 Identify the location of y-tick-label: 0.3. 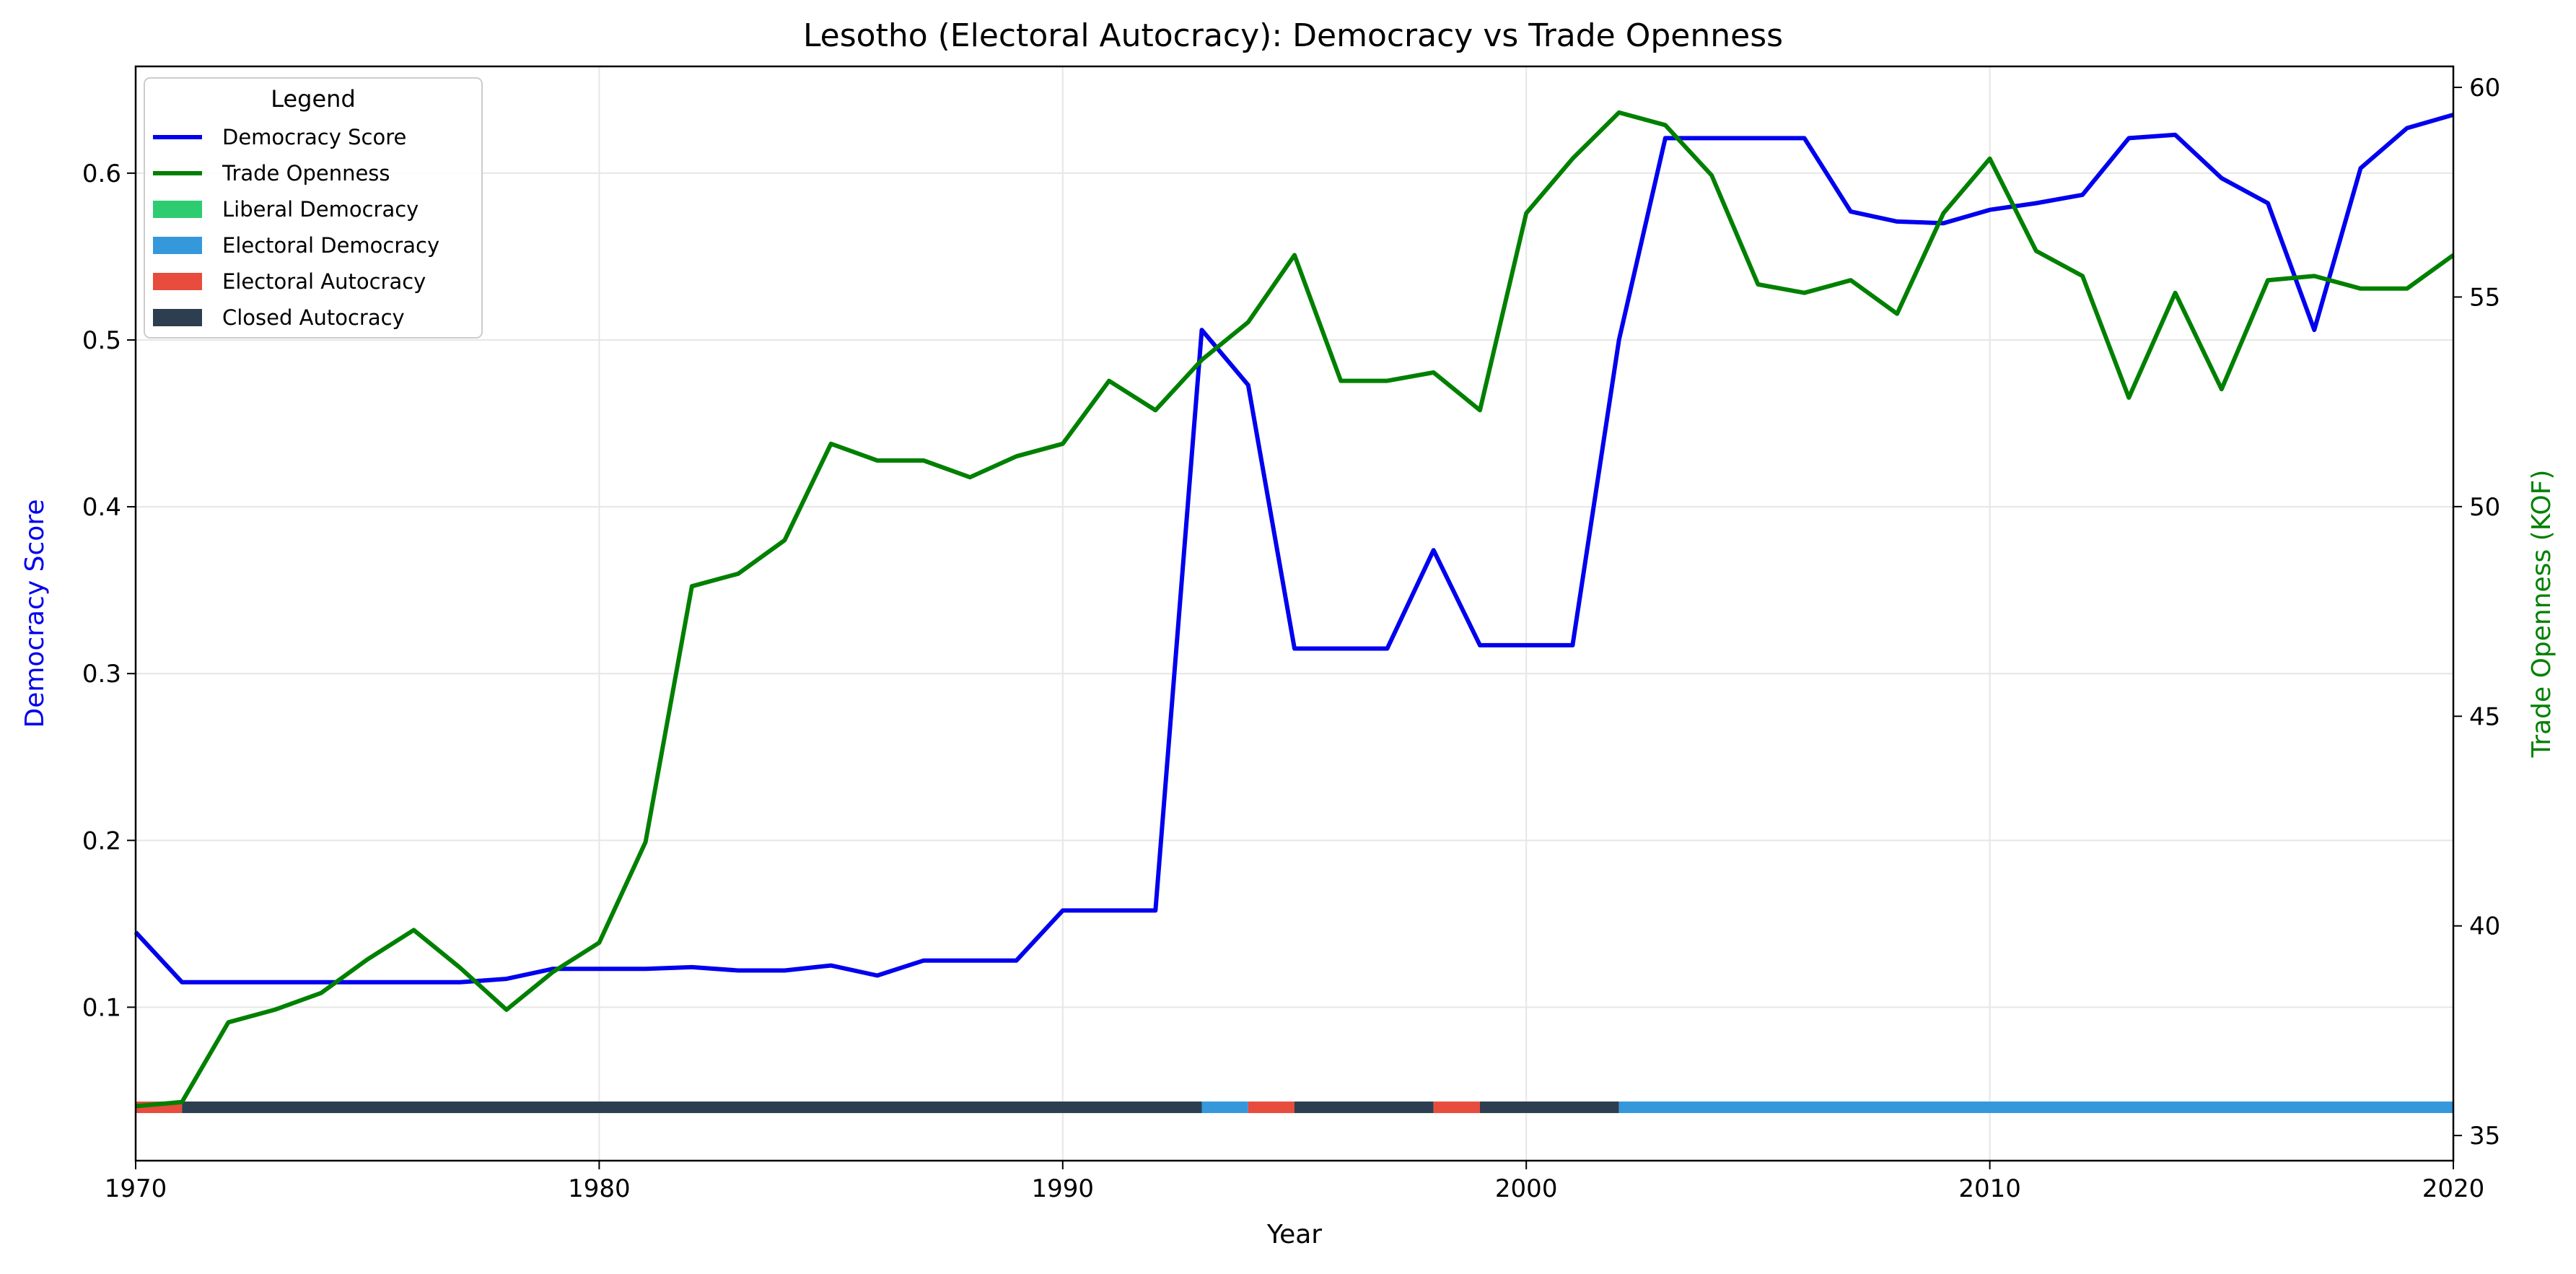
(101, 674).